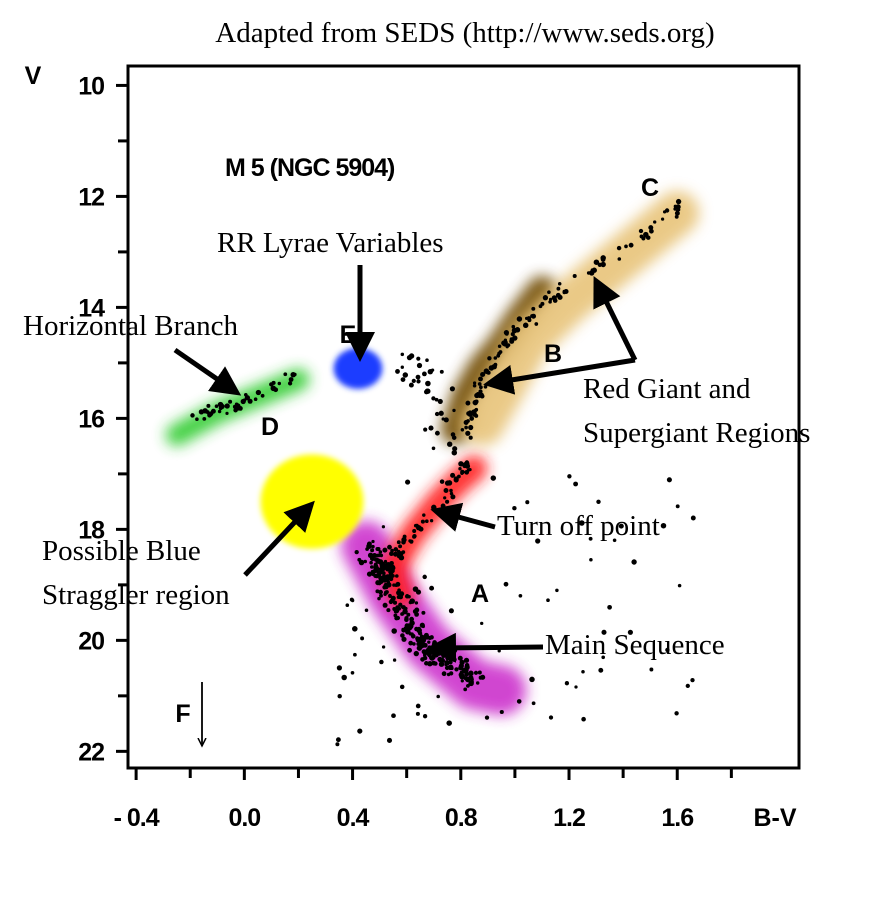 The width and height of the screenshot is (880, 900). I want to click on x-tick-label-5: 1.6, so click(677, 818).